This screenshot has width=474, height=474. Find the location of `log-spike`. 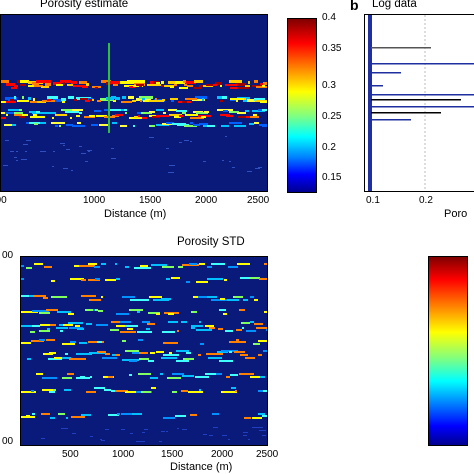

log-spike is located at coordinates (406, 113).